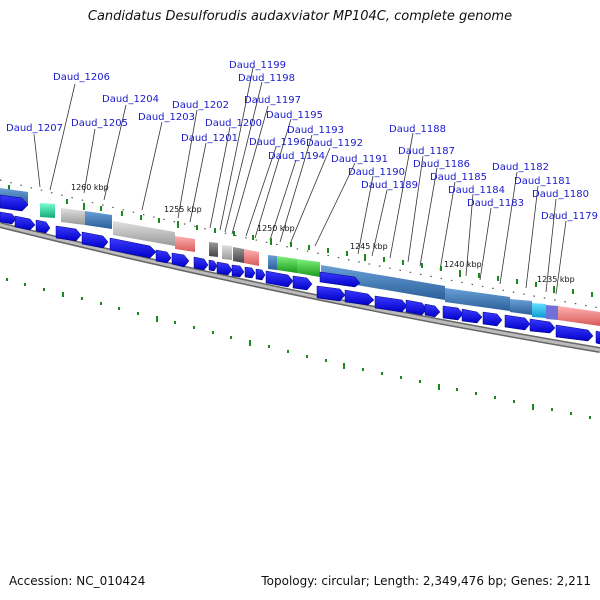 This screenshot has height=600, width=600. Describe the element at coordinates (476, 190) in the screenshot. I see `gene-label: Daud_1184` at that location.